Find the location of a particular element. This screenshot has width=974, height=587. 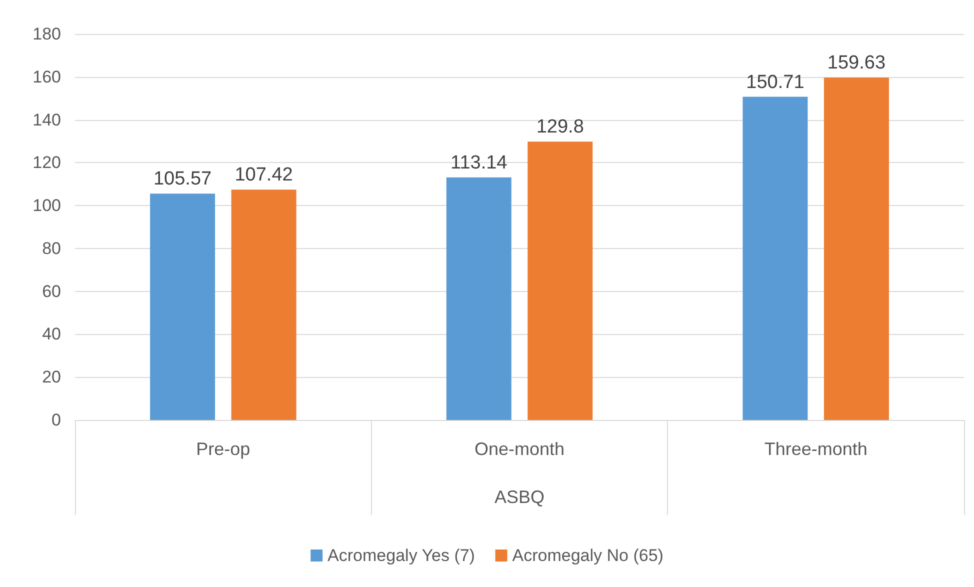

x-tick-label: One-month is located at coordinates (519, 449).